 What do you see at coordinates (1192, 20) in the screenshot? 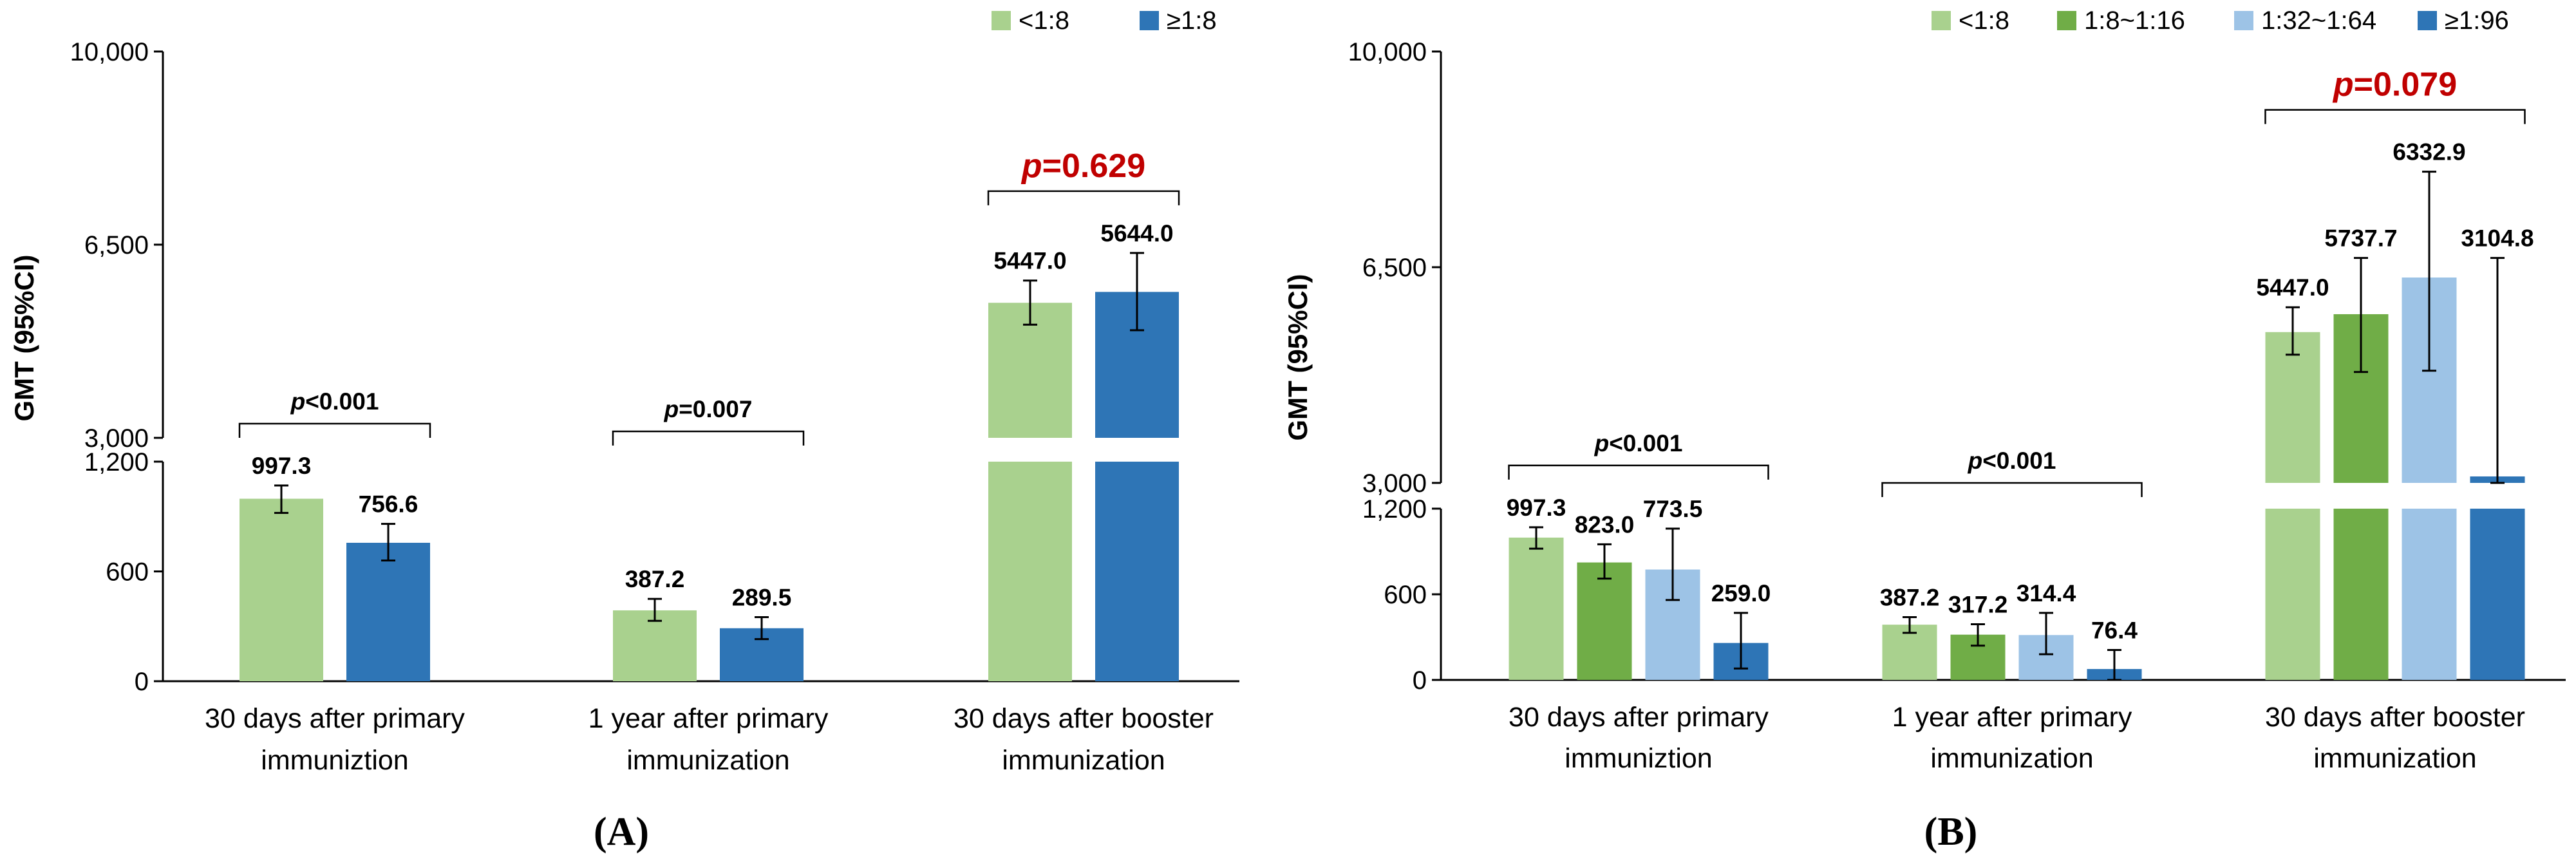
I see `legend-label: ≥1:8` at bounding box center [1192, 20].